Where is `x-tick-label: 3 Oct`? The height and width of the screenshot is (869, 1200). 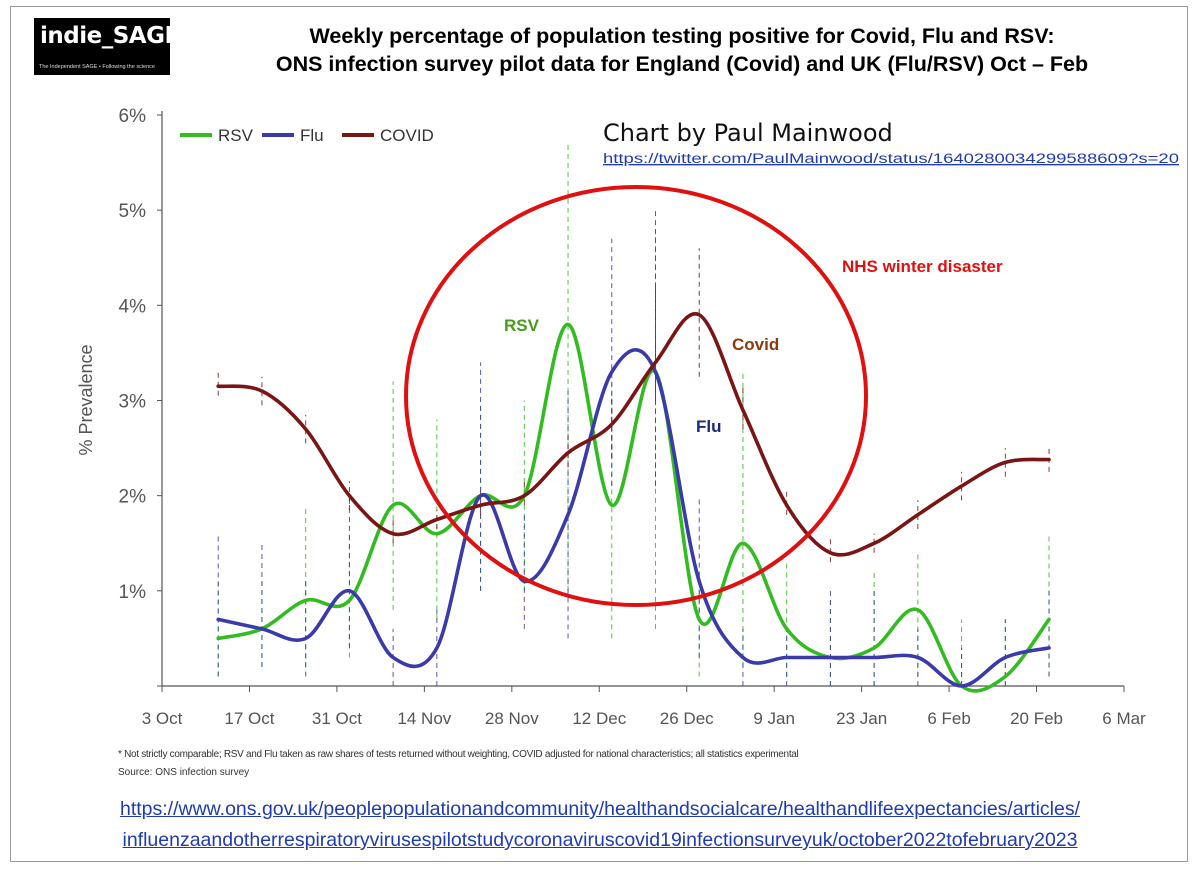
x-tick-label: 3 Oct is located at coordinates (162, 718).